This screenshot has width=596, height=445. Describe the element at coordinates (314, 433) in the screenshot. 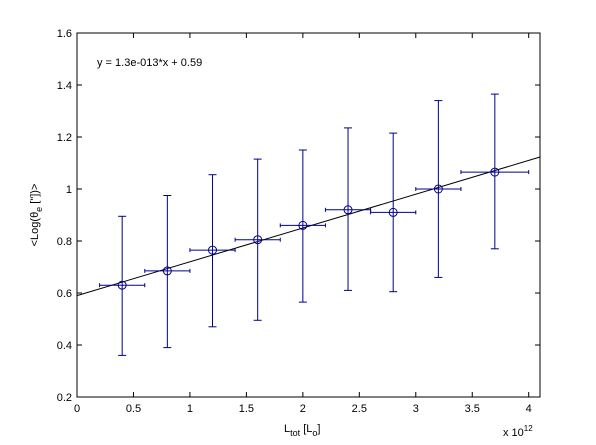

I see `x-axis-label-sub2: o` at that location.